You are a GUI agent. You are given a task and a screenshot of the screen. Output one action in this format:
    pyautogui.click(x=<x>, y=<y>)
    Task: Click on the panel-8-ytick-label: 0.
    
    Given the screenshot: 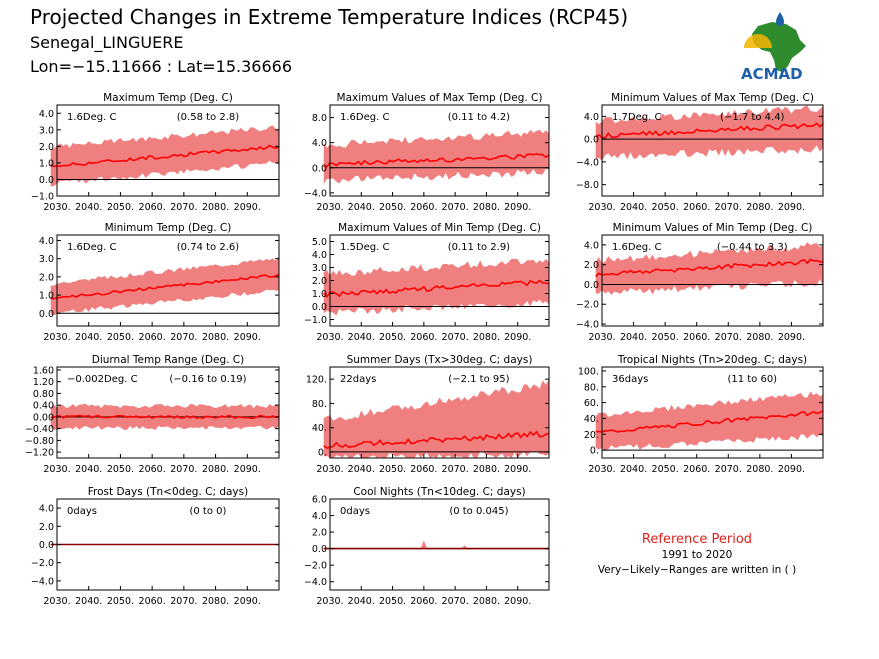 What is the action you would take?
    pyautogui.click(x=322, y=452)
    